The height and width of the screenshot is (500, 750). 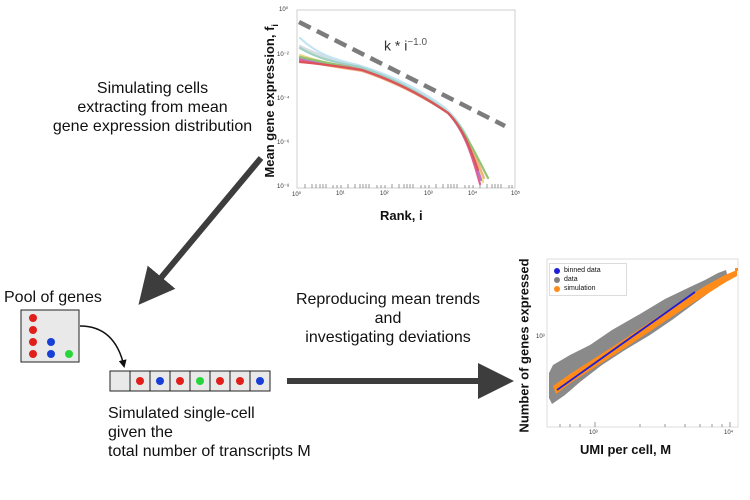 What do you see at coordinates (201, 230) in the screenshot?
I see `down-left-arrow` at bounding box center [201, 230].